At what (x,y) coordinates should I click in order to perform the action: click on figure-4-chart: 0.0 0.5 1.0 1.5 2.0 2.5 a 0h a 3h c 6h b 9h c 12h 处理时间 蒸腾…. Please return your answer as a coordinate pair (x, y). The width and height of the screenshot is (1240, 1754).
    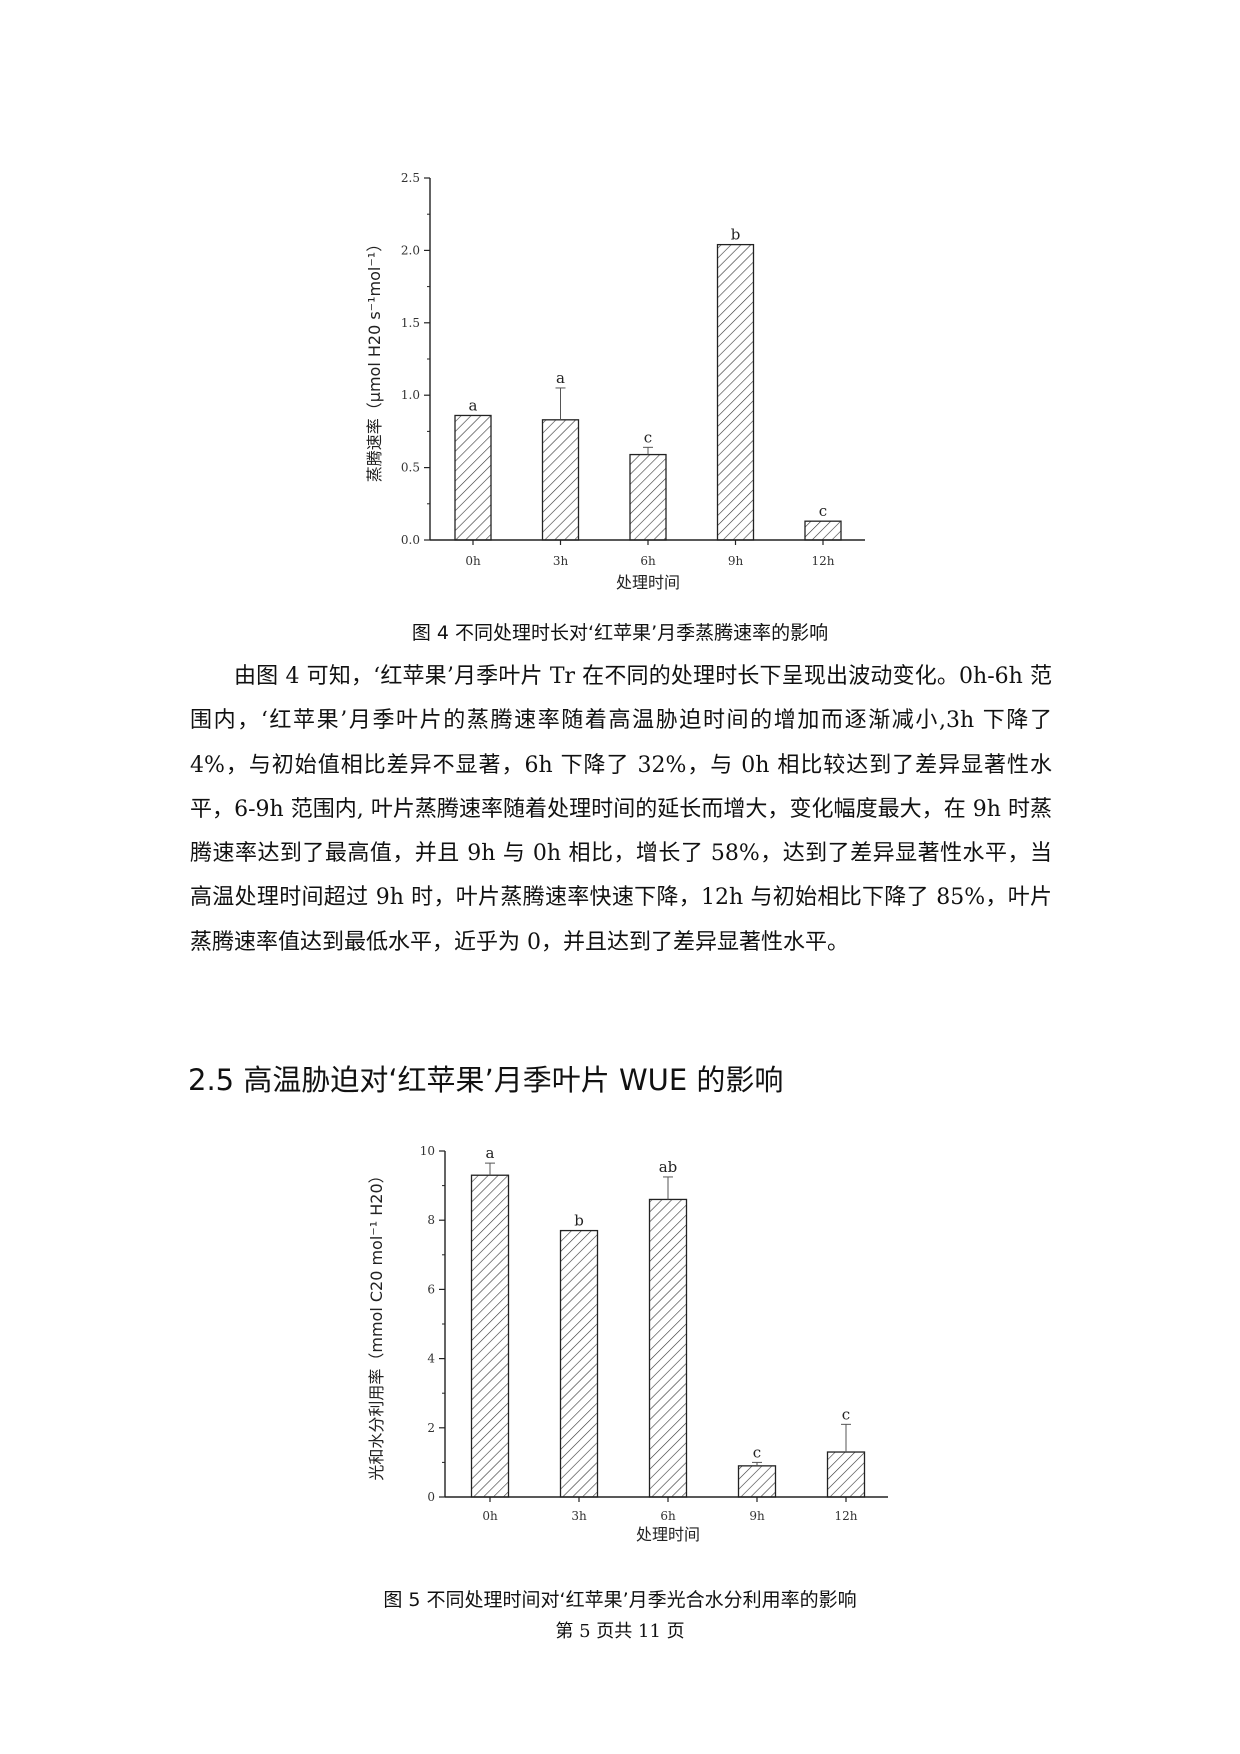
    Looking at the image, I should click on (620, 380).